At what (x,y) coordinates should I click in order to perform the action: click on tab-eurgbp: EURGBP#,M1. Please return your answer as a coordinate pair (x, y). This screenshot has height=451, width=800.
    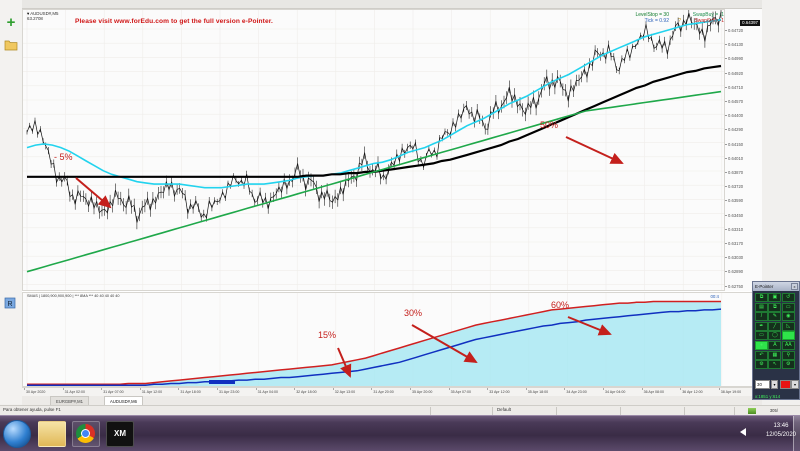
    Looking at the image, I should click on (69, 400).